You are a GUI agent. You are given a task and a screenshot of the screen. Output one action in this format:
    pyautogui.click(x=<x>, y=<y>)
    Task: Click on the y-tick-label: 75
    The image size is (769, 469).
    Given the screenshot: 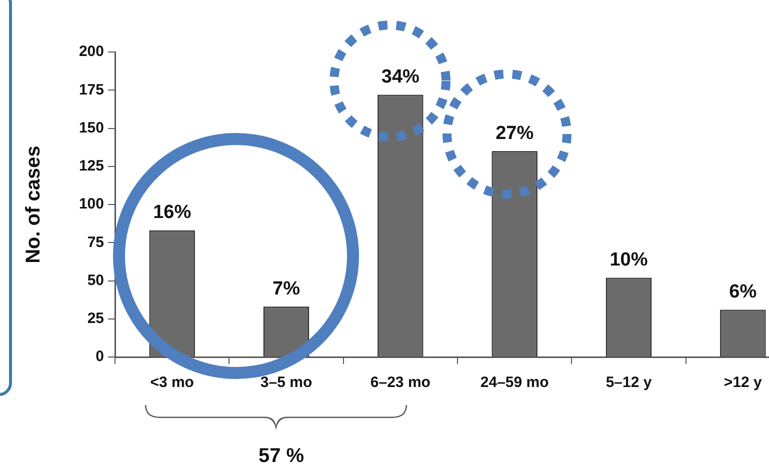 What is the action you would take?
    pyautogui.click(x=95, y=242)
    